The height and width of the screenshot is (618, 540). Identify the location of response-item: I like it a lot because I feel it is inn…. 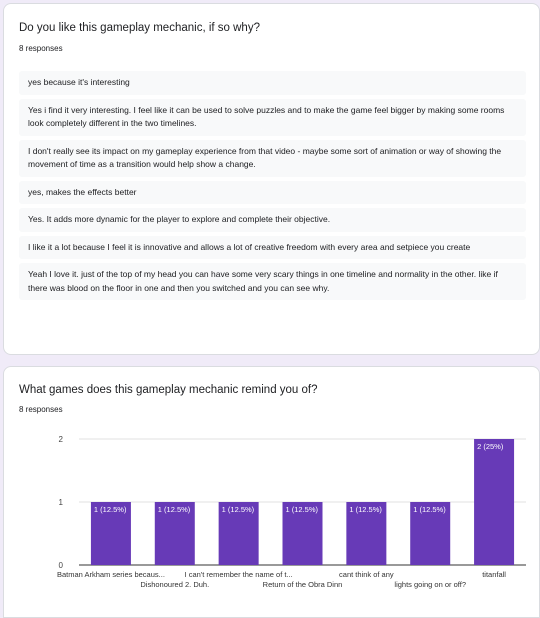
(272, 247).